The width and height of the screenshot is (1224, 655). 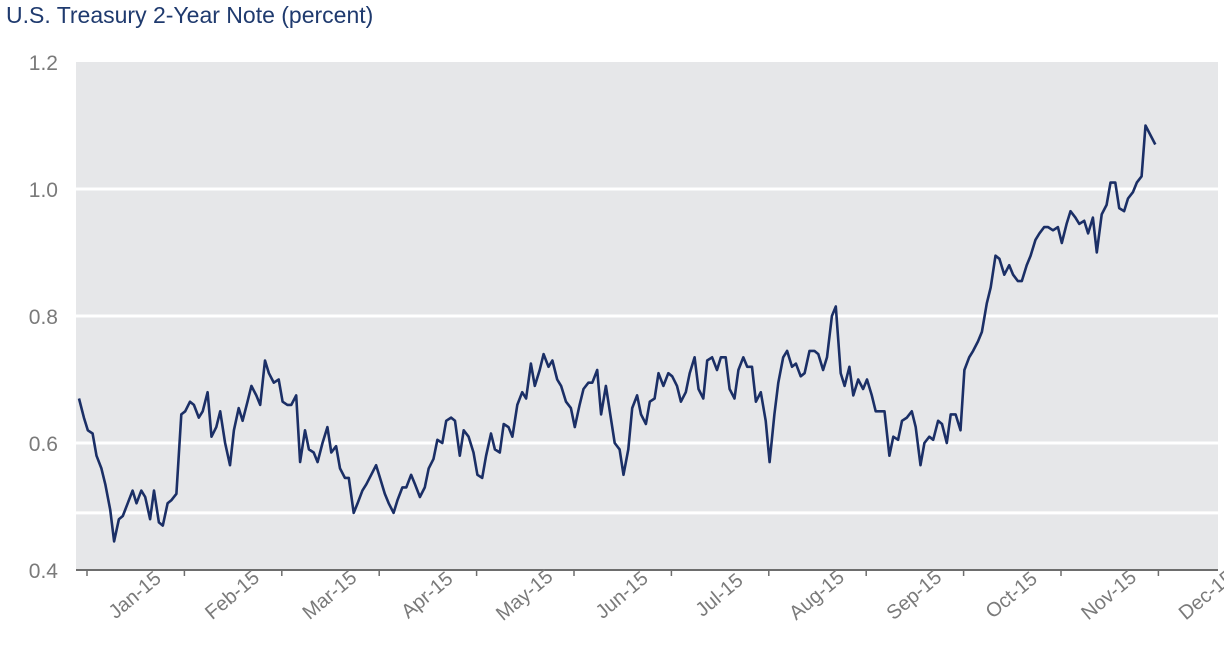 I want to click on y-tick-label: 0.6, so click(x=43, y=444).